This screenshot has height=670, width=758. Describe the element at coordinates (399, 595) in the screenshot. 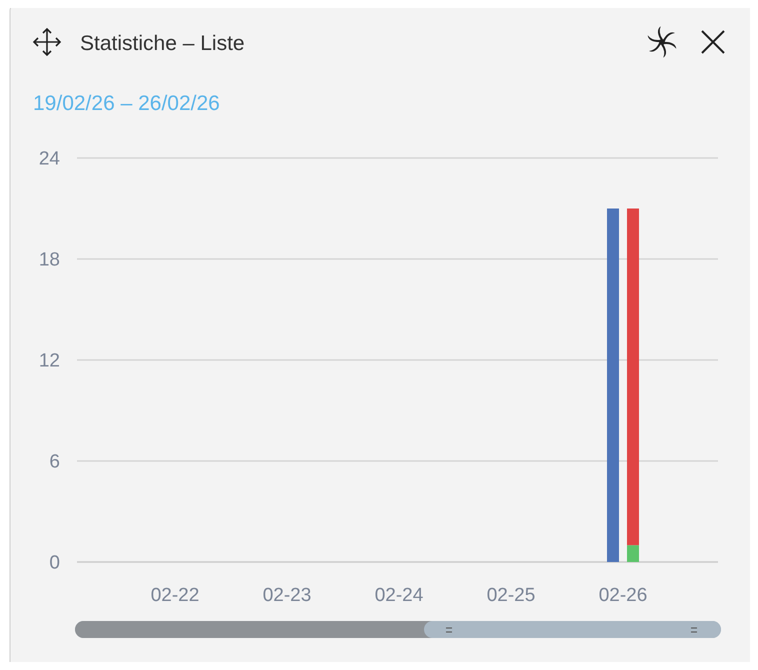

I see `x-tick-label: 02-24` at that location.